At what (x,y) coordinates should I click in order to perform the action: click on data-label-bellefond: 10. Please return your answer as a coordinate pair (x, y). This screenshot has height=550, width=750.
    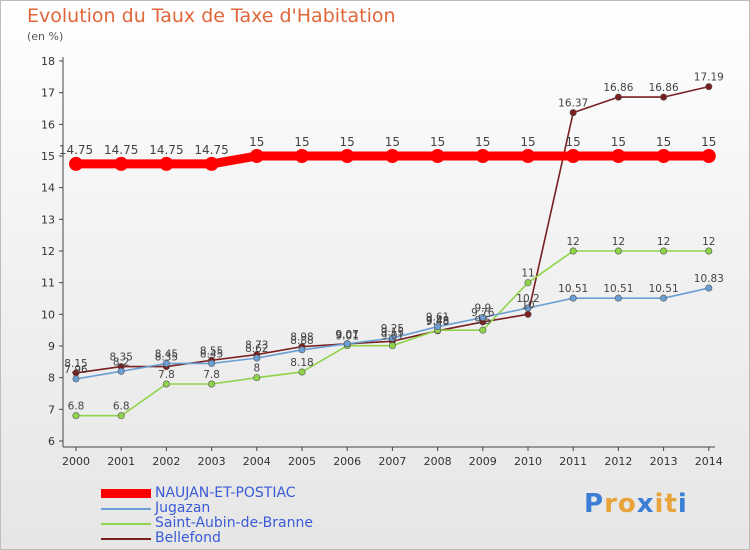
    Looking at the image, I should click on (527, 305).